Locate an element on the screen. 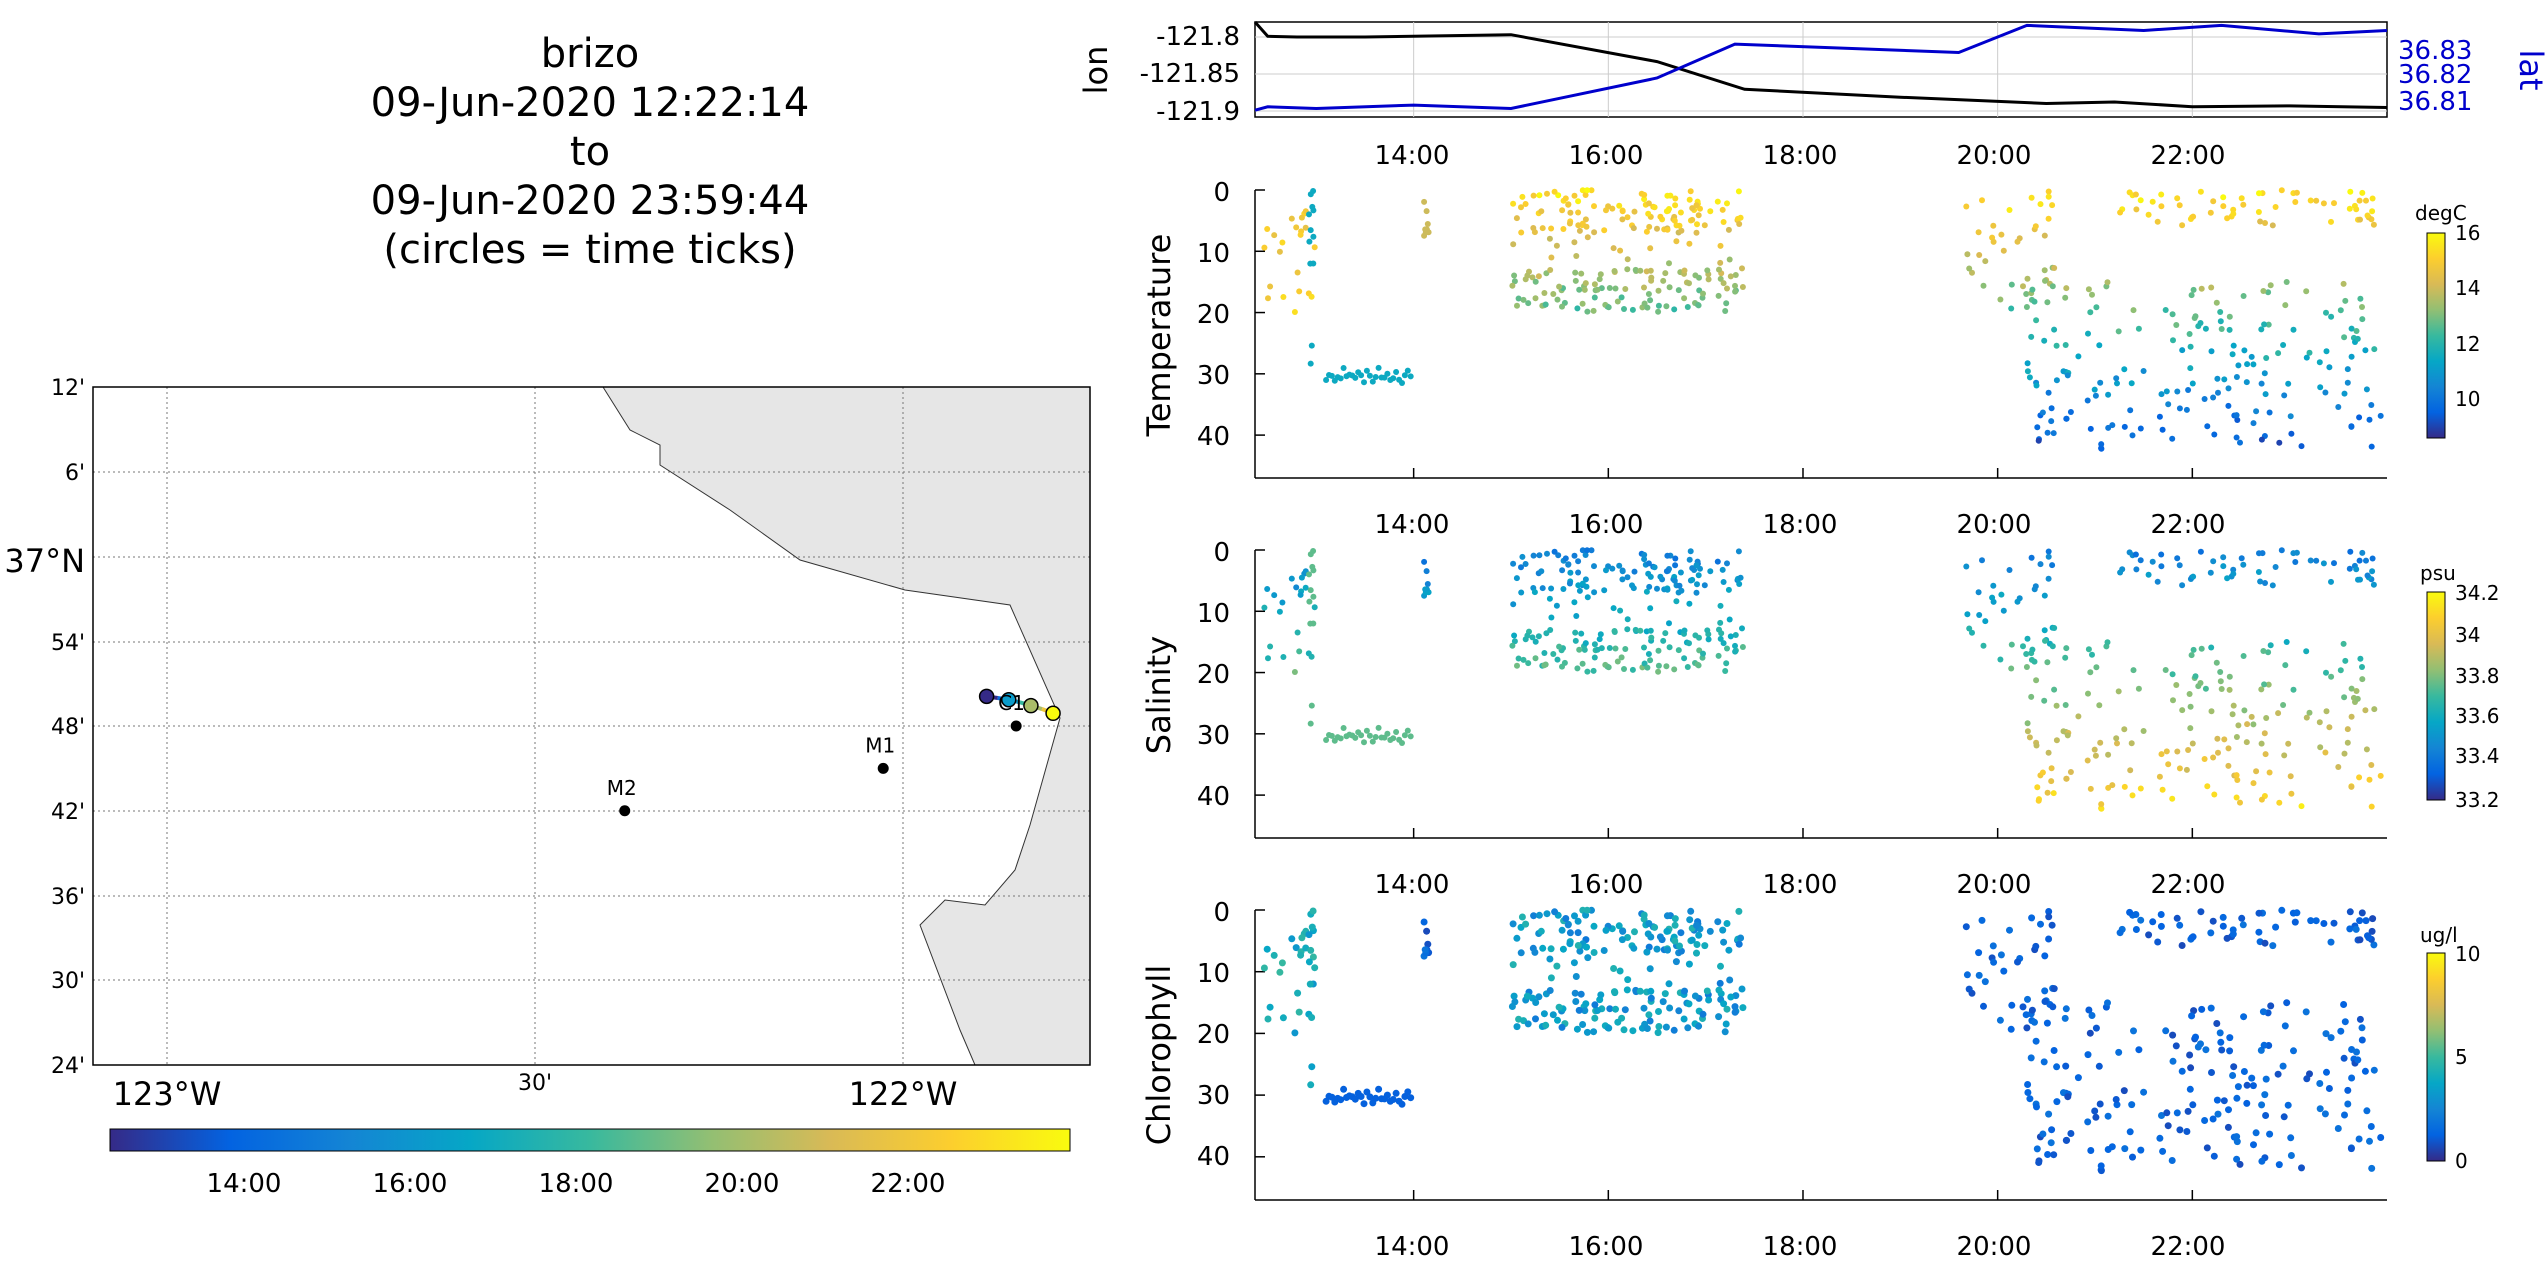  temp-ytick-40: 40 is located at coordinates (1213, 437).